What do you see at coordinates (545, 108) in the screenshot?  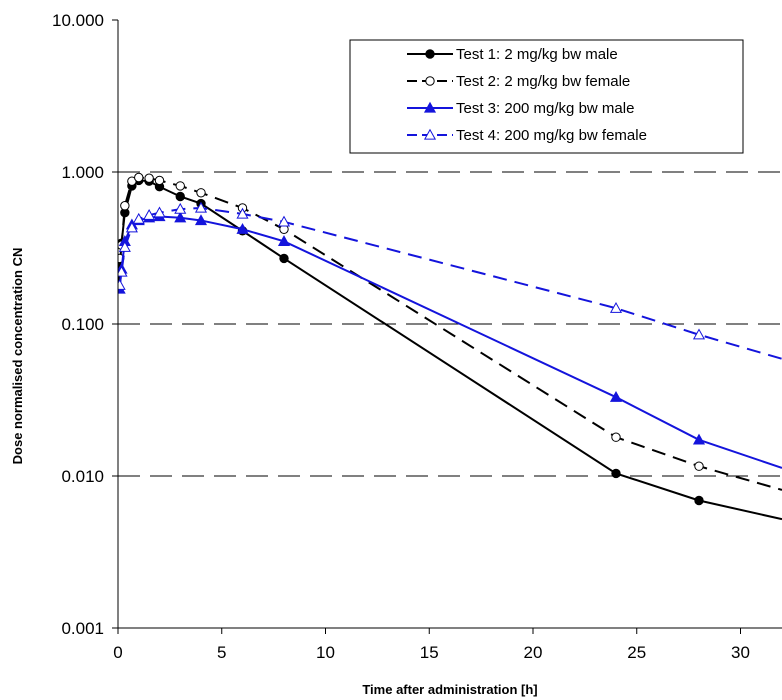 I see `legend-label: Test 3: 200 mg/kg bw male` at bounding box center [545, 108].